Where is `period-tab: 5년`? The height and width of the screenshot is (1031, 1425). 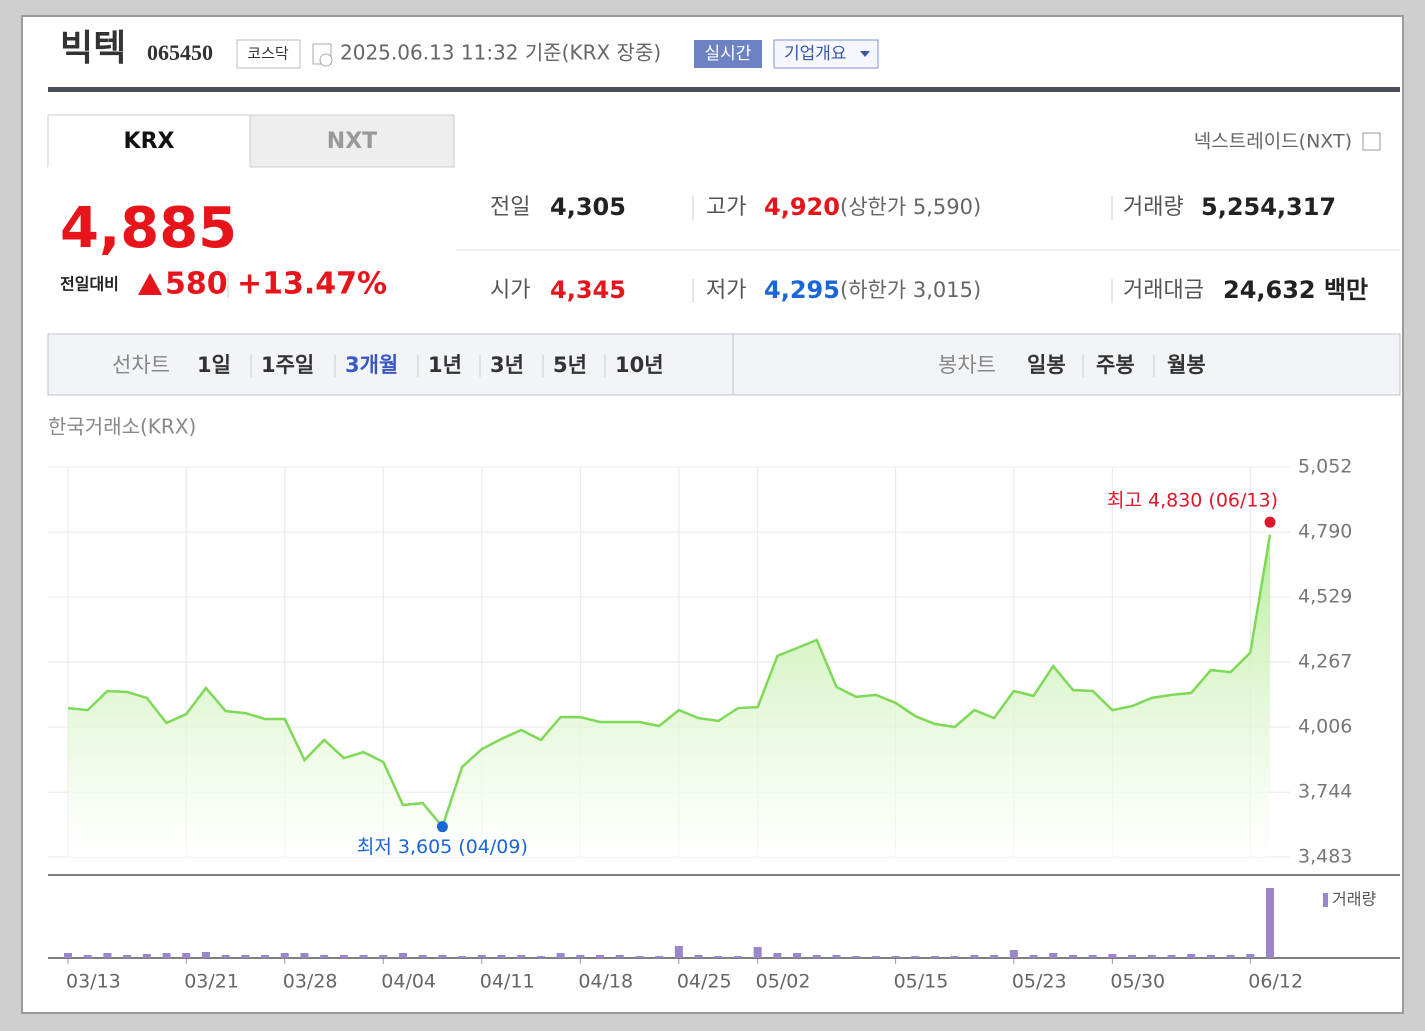 period-tab: 5년 is located at coordinates (570, 365).